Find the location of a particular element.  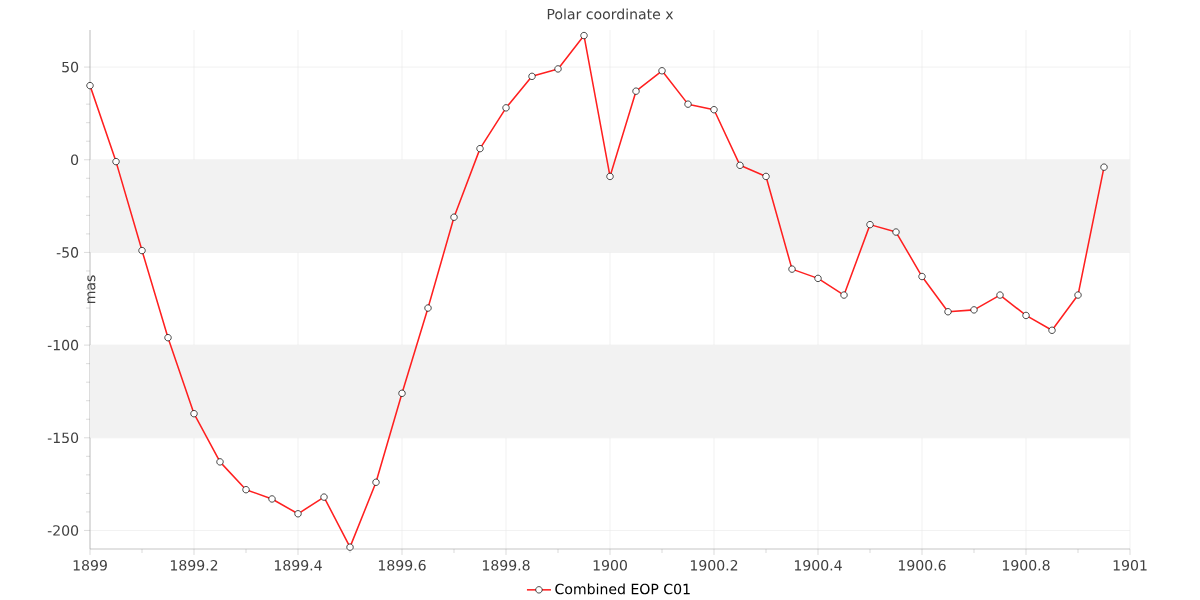

y-tick-label: 50 is located at coordinates (70, 67).